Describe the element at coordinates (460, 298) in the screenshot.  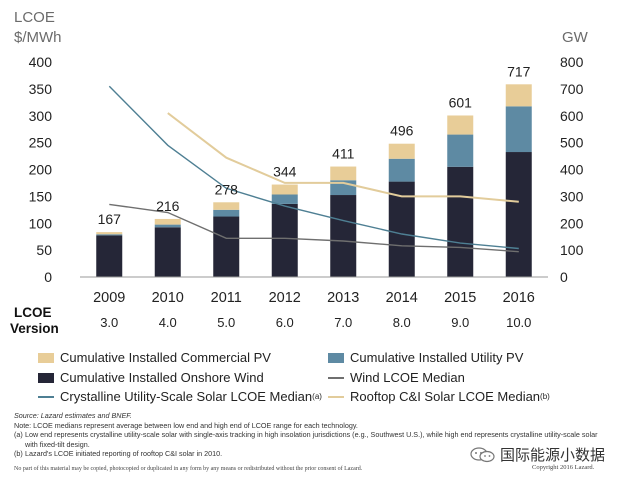
I see `x-tick-label: 2015` at that location.